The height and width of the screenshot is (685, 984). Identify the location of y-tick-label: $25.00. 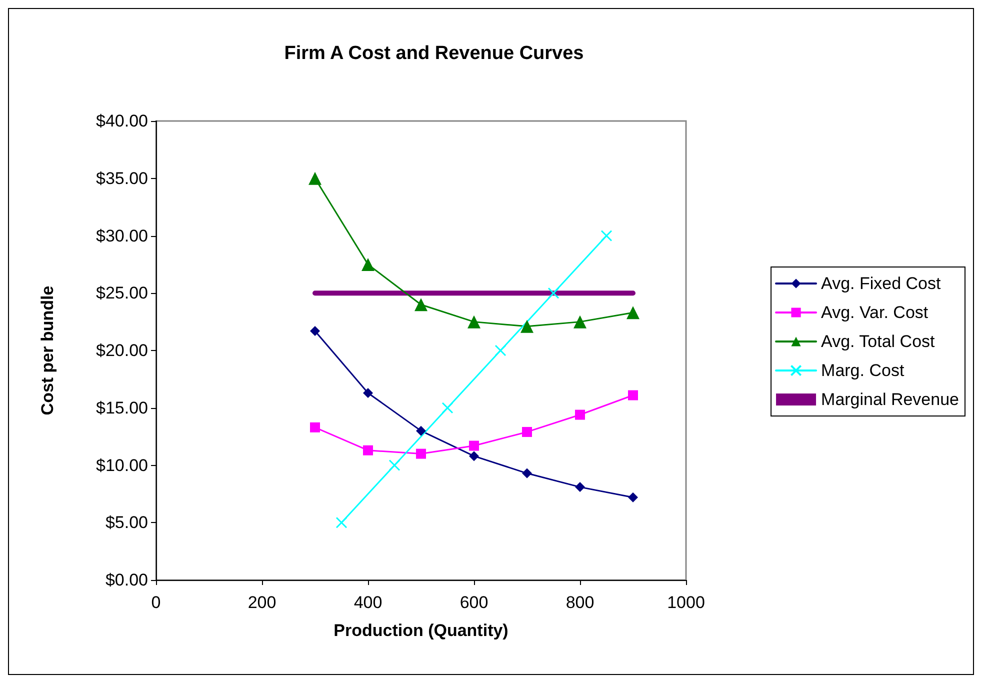
(122, 293).